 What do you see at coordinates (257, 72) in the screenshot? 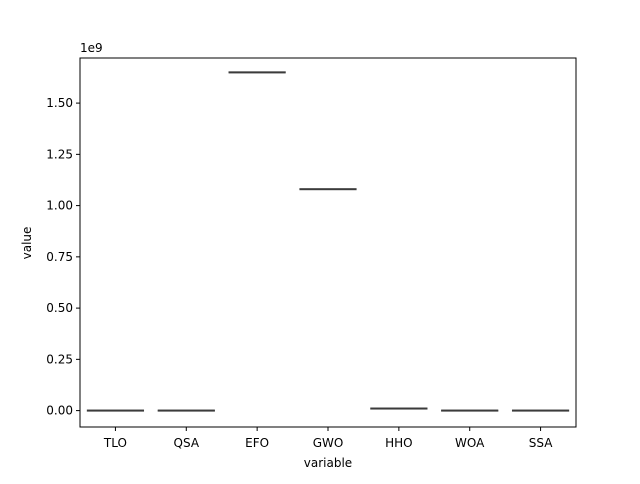
I see `box-efo` at bounding box center [257, 72].